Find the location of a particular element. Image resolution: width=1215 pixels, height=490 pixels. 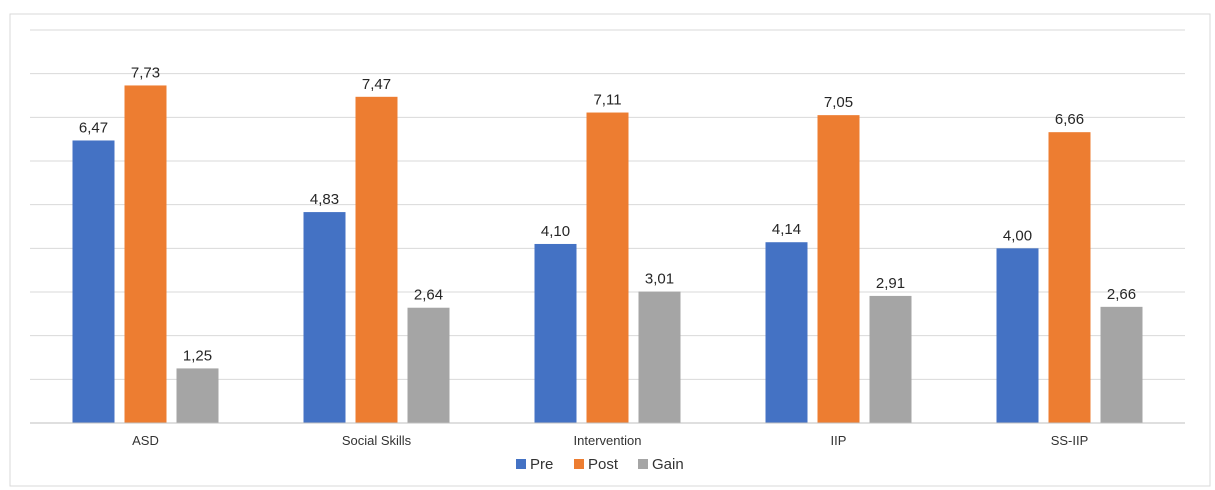

legend-label-post: Post is located at coordinates (603, 464).